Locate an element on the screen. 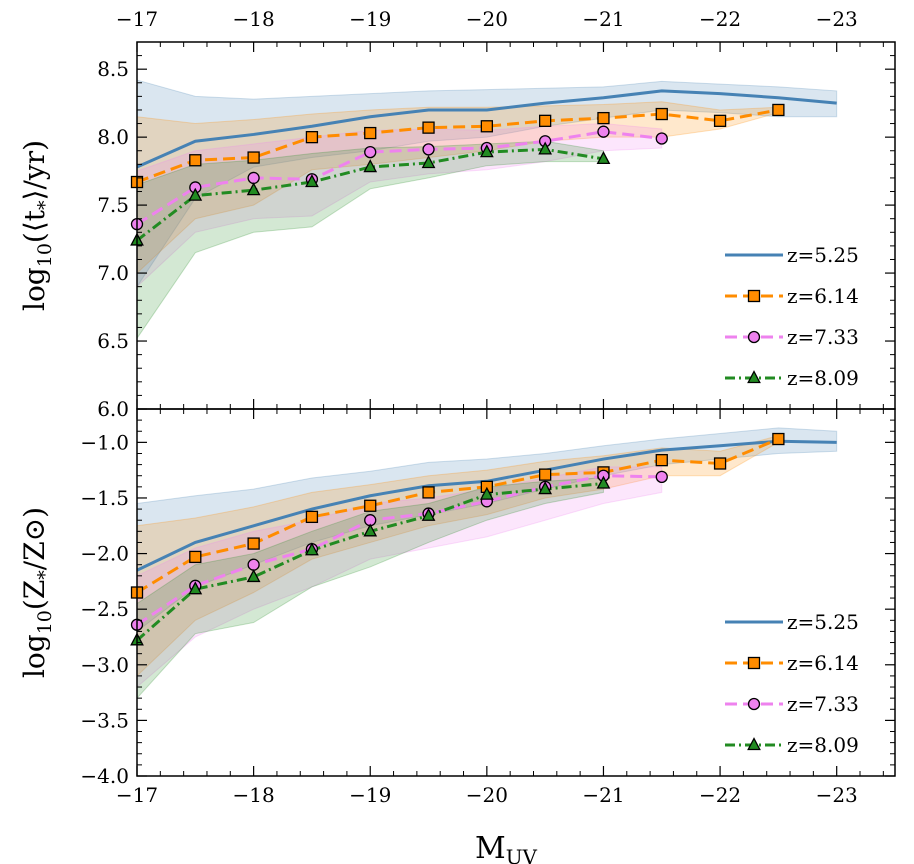 The width and height of the screenshot is (914, 864). ytick-label-top: 8.5 is located at coordinates (113, 69).